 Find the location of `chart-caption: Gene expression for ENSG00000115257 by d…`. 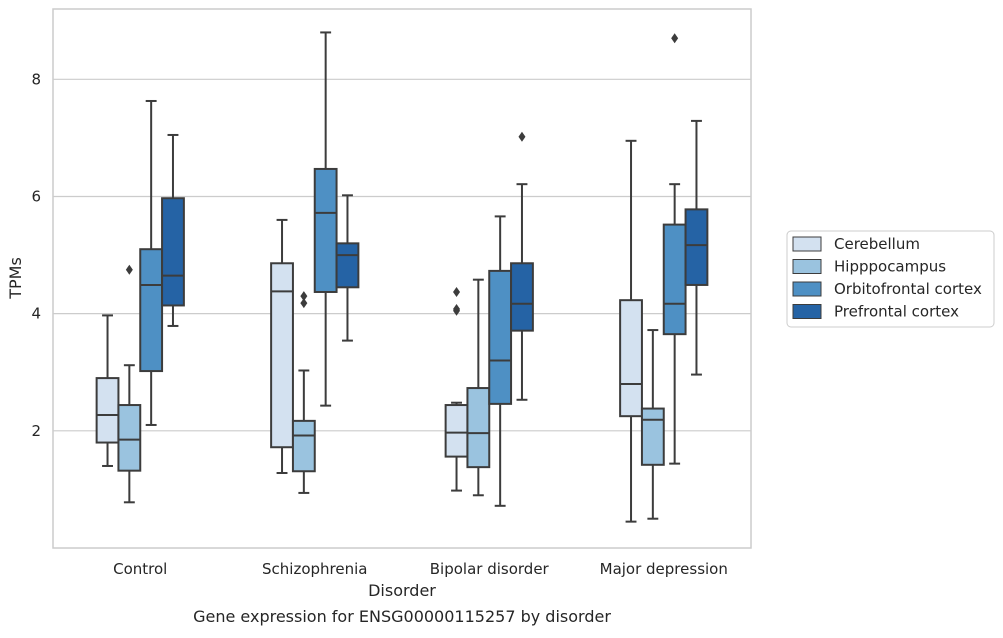

chart-caption: Gene expression for ENSG00000115257 by d… is located at coordinates (402, 616).